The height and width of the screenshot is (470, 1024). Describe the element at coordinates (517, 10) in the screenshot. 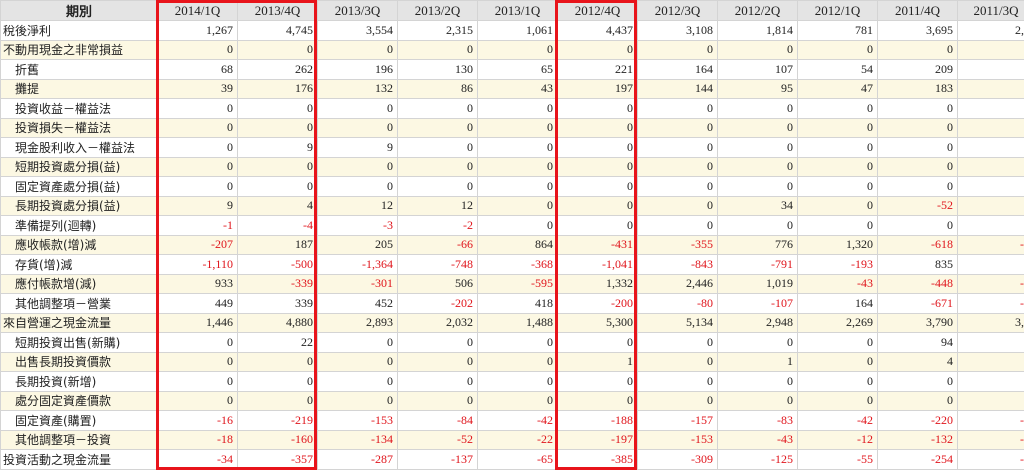

I see `column-header: 2013/1Q` at that location.